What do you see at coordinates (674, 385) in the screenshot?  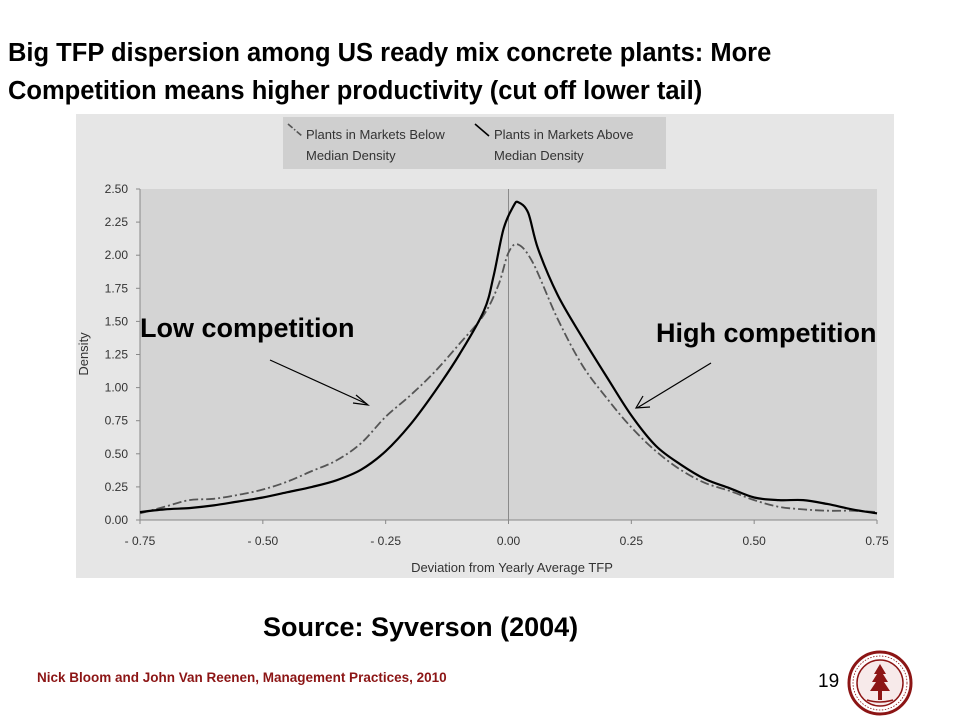 I see `high-competition-arrow` at bounding box center [674, 385].